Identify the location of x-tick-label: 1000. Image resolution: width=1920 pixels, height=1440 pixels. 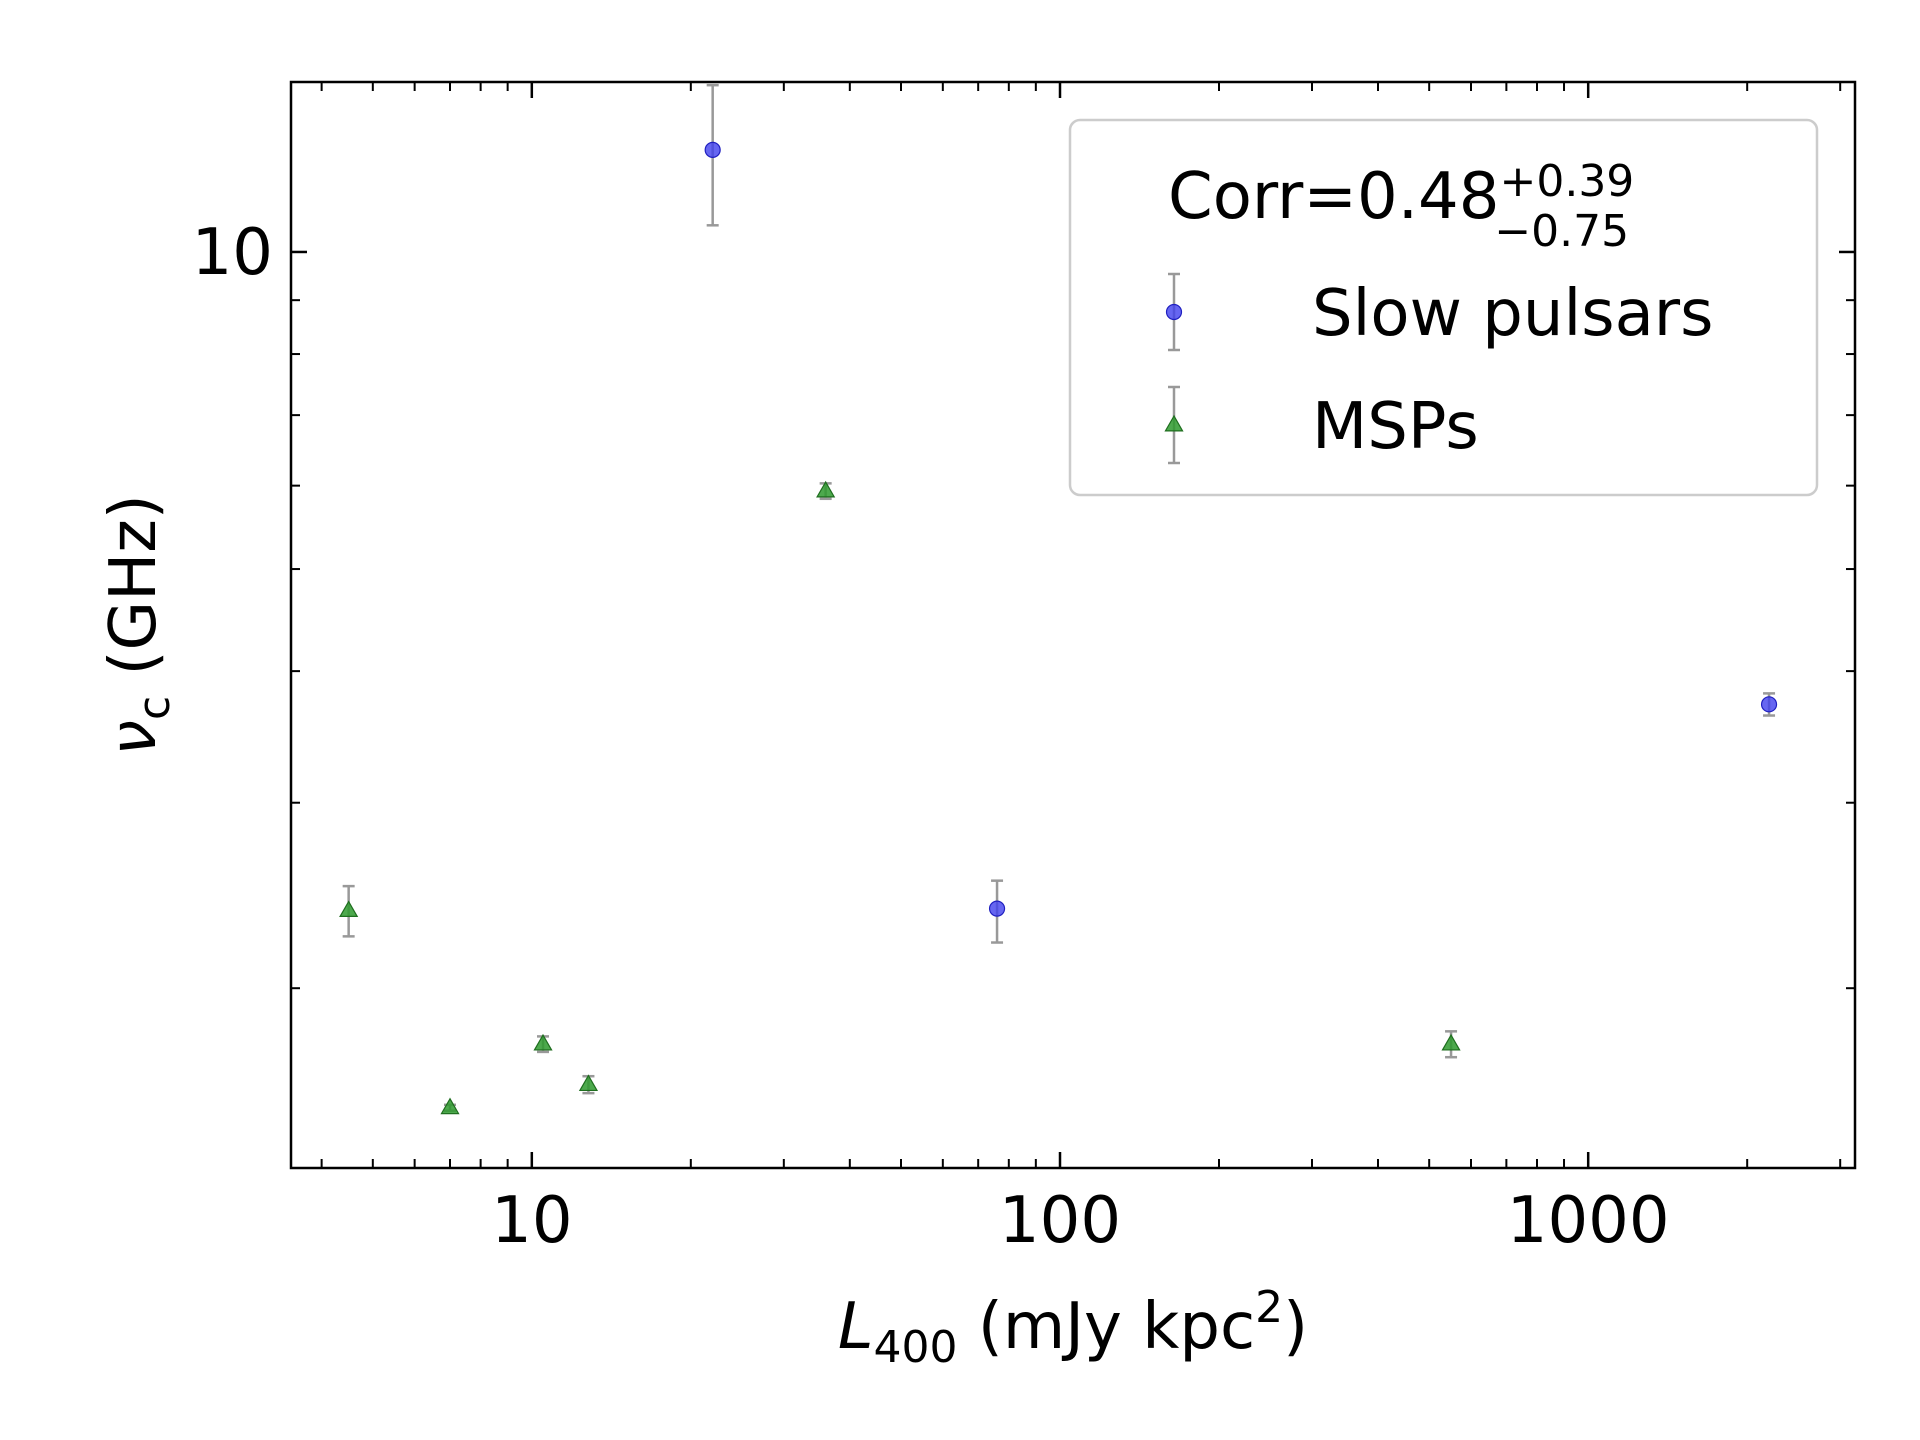
(1588, 1221).